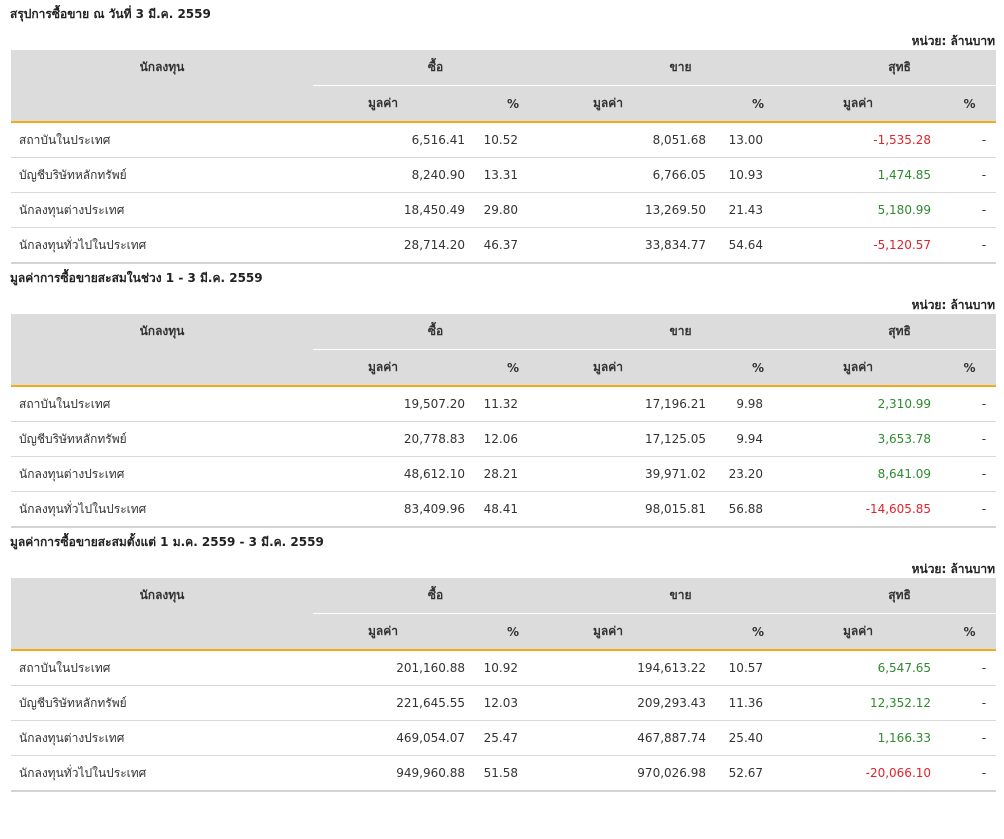 The height and width of the screenshot is (839, 1004). What do you see at coordinates (873, 773) in the screenshot?
I see `net-value-cell: -20,066.10` at bounding box center [873, 773].